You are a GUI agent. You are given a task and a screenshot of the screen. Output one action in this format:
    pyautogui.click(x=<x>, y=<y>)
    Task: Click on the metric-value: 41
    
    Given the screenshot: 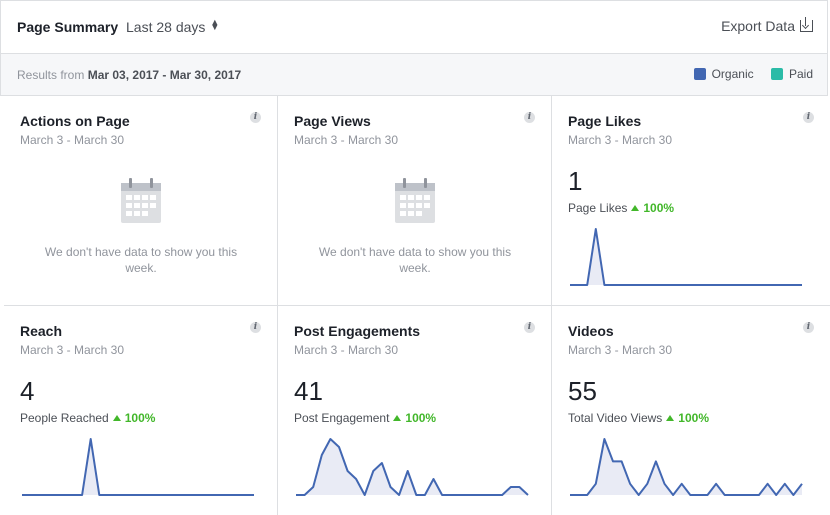 What is the action you would take?
    pyautogui.click(x=308, y=391)
    